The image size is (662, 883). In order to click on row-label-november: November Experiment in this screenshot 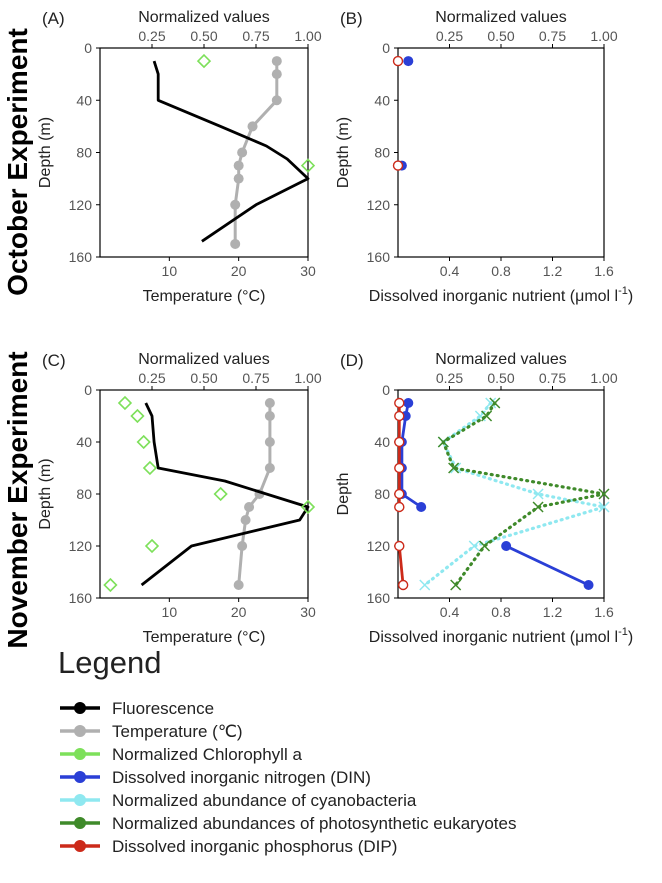, I will do `click(17, 499)`.